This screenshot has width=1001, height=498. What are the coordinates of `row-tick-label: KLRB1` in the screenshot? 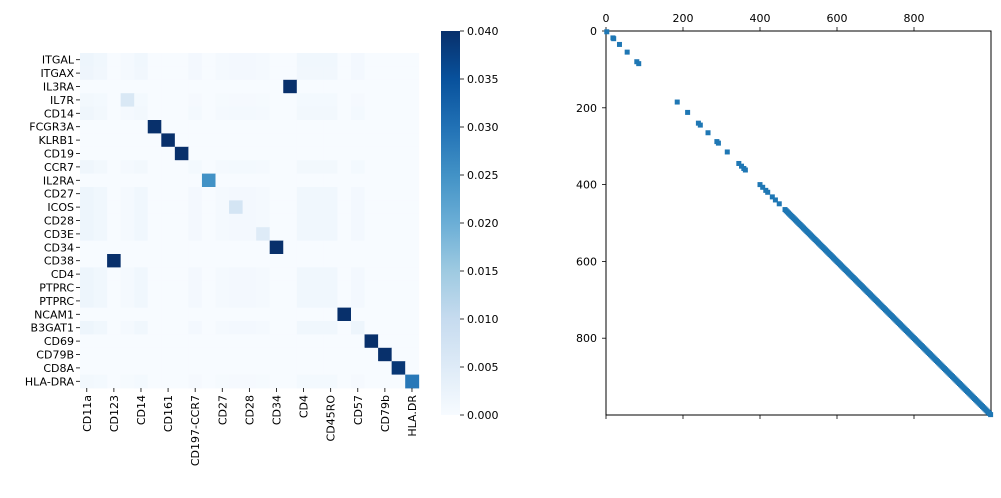 It's located at (56, 140).